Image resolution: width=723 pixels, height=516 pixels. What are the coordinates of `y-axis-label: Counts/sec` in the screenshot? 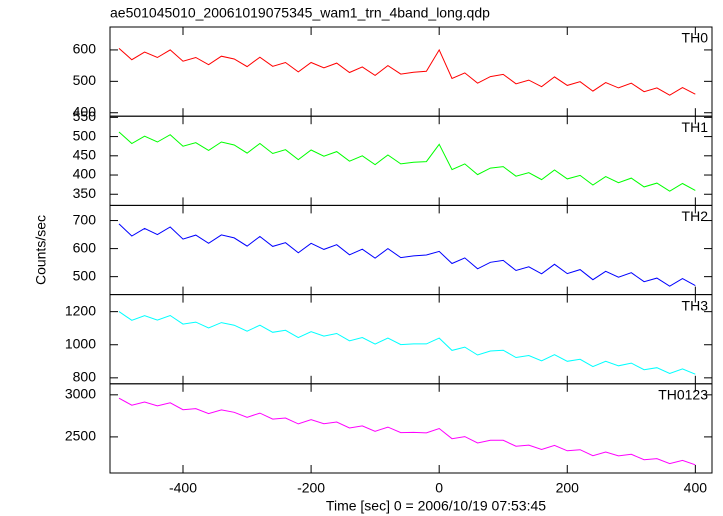 It's located at (41, 250).